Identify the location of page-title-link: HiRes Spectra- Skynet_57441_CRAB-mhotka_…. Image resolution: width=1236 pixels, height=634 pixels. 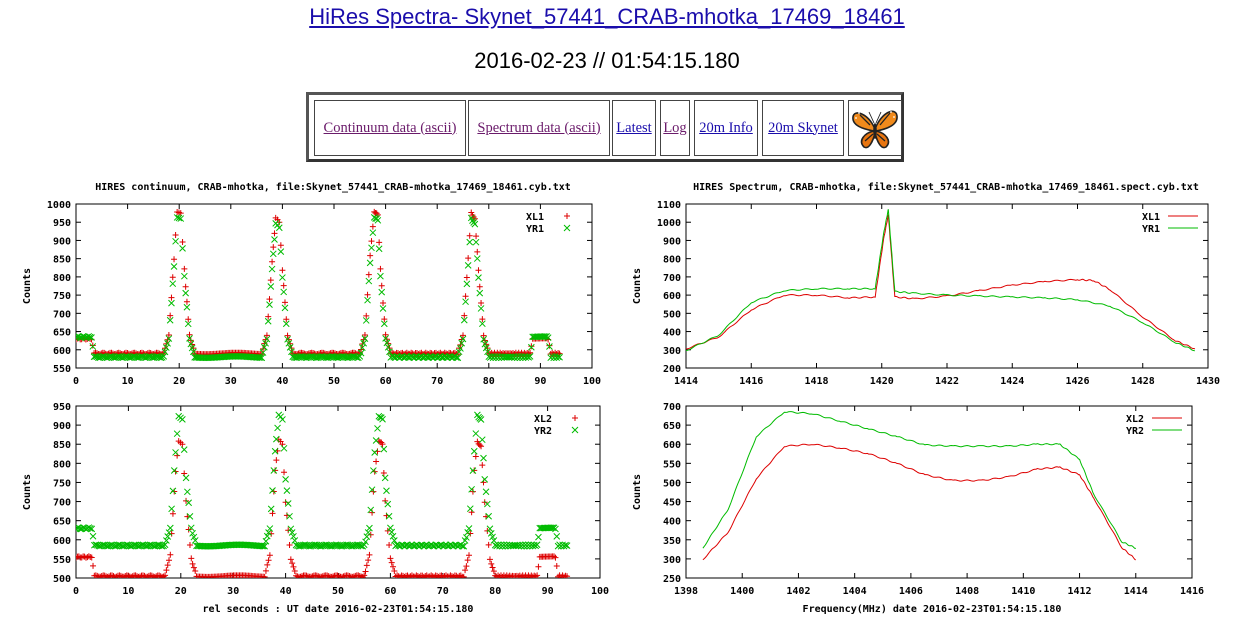
(607, 16).